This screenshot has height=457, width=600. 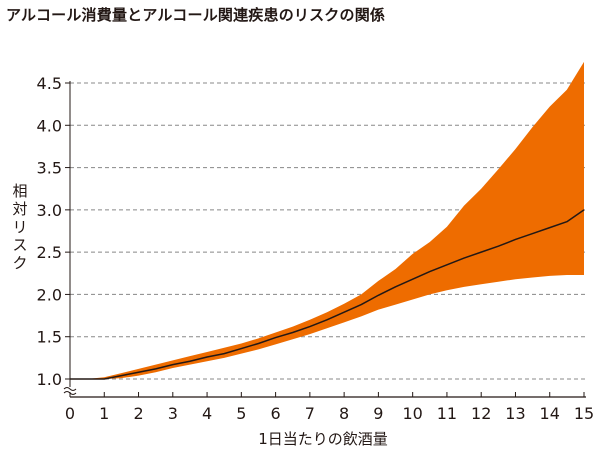 What do you see at coordinates (104, 413) in the screenshot?
I see `x-tick-label: 1` at bounding box center [104, 413].